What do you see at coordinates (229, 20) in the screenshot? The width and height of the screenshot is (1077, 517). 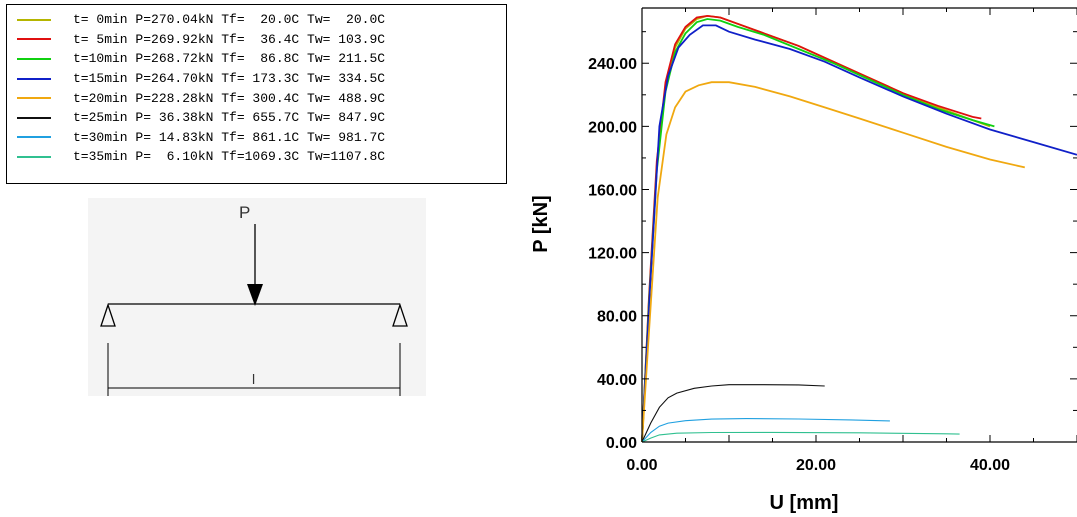 I see `legend-label: t= 0min P=270.04kN Tf= 20.0C Tw= 20.0C` at bounding box center [229, 20].